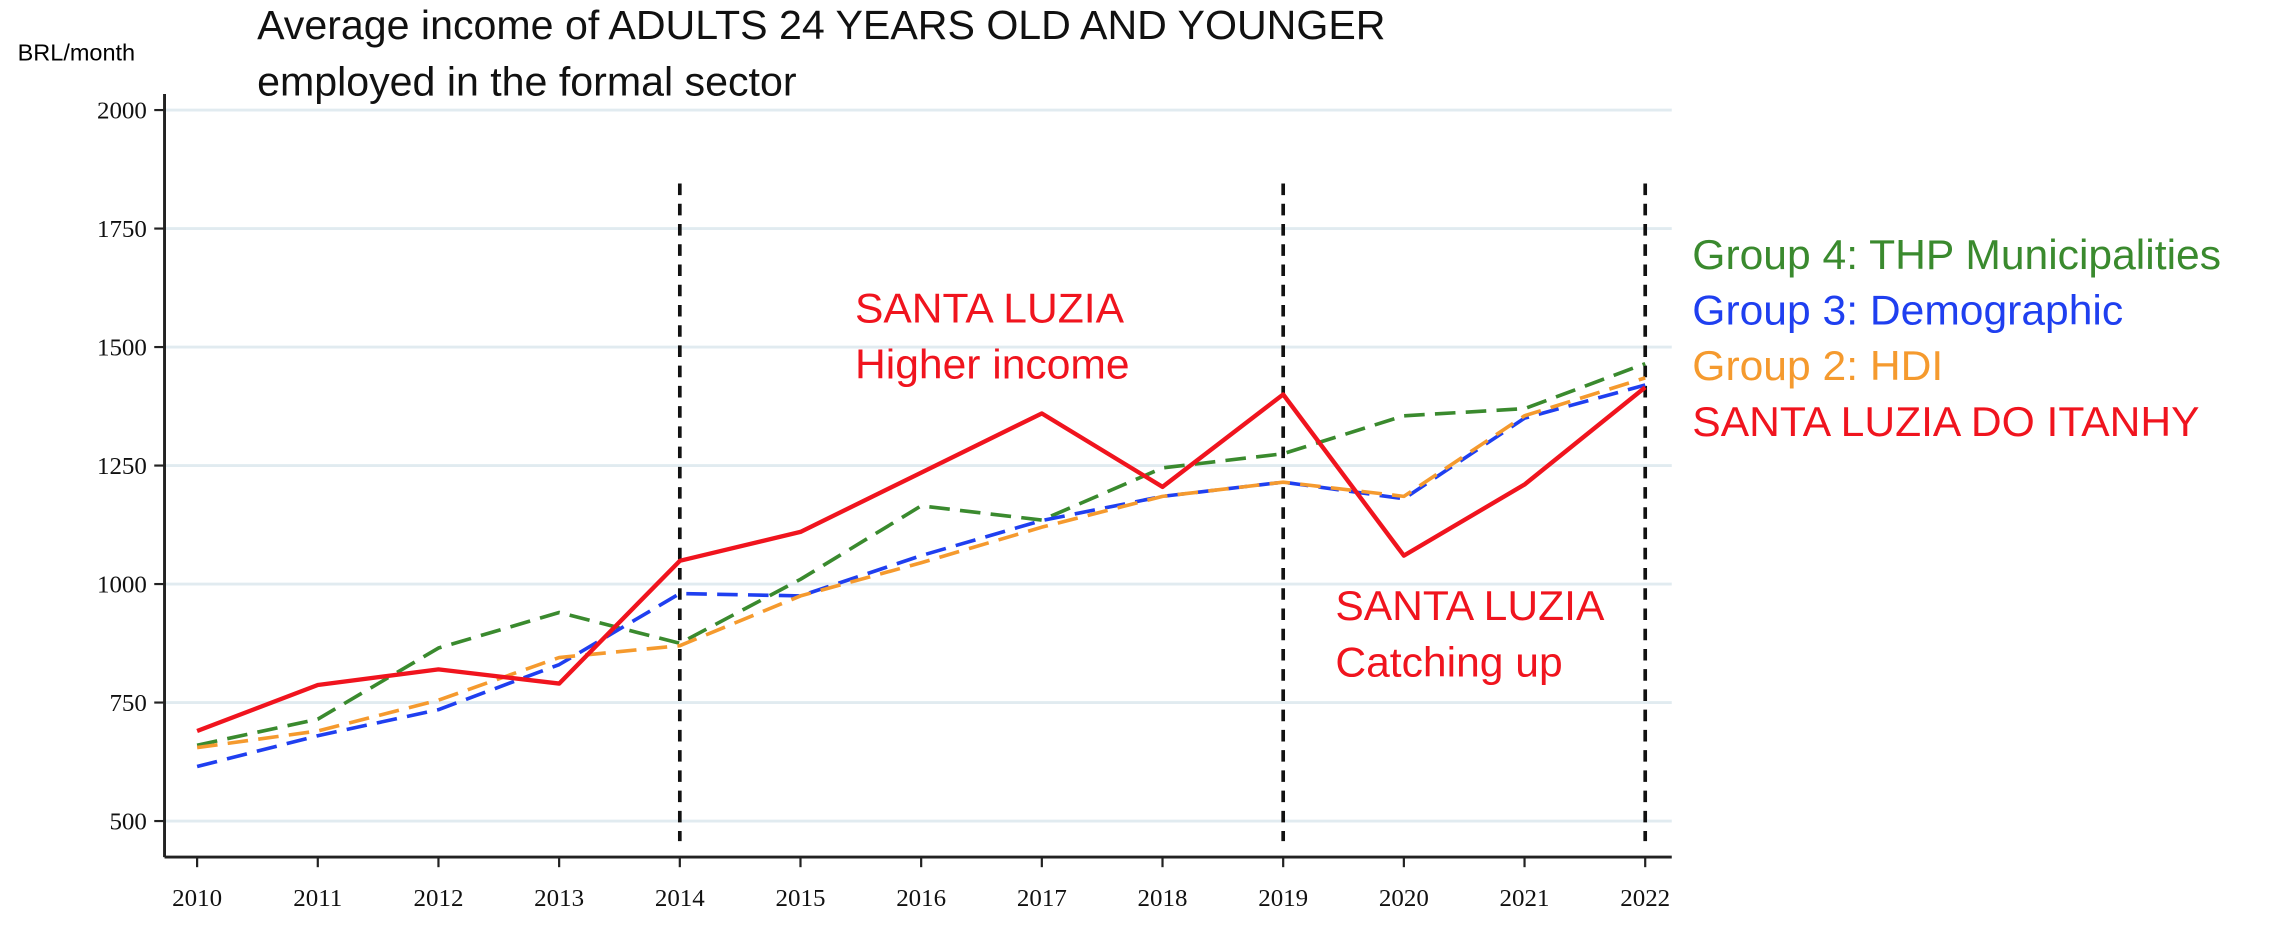 Image resolution: width=2277 pixels, height=925 pixels. Describe the element at coordinates (1042, 898) in the screenshot. I see `x-tick-label: 2017` at that location.